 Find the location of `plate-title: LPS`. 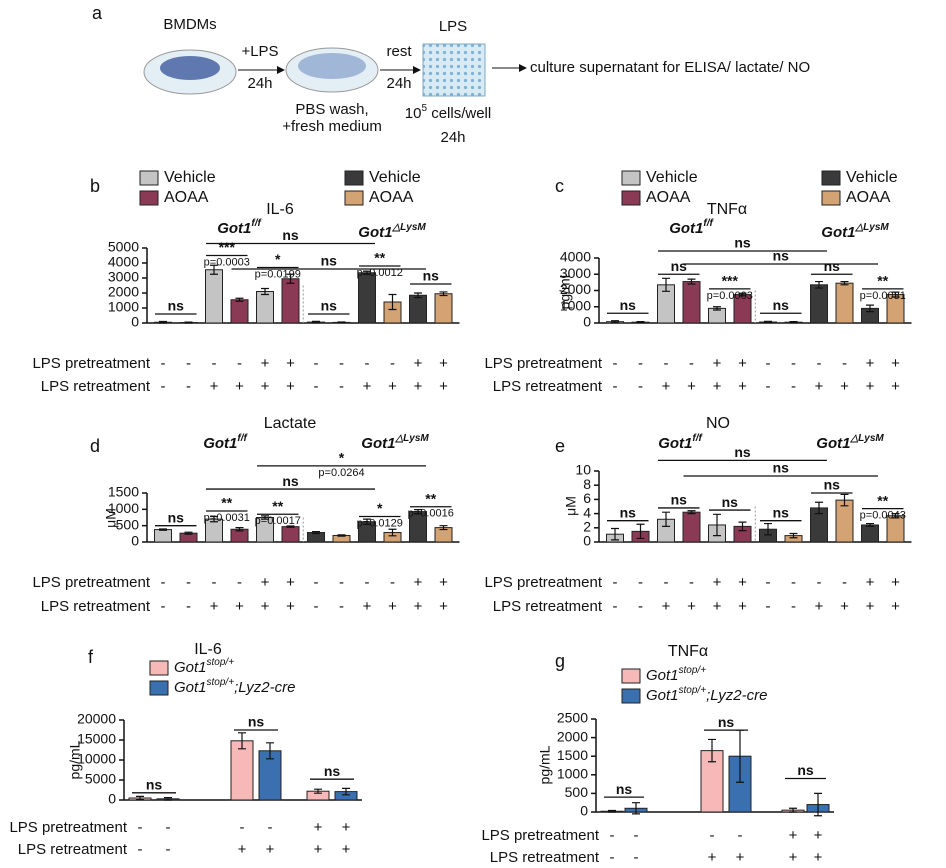

plate-title: LPS is located at coordinates (453, 26).